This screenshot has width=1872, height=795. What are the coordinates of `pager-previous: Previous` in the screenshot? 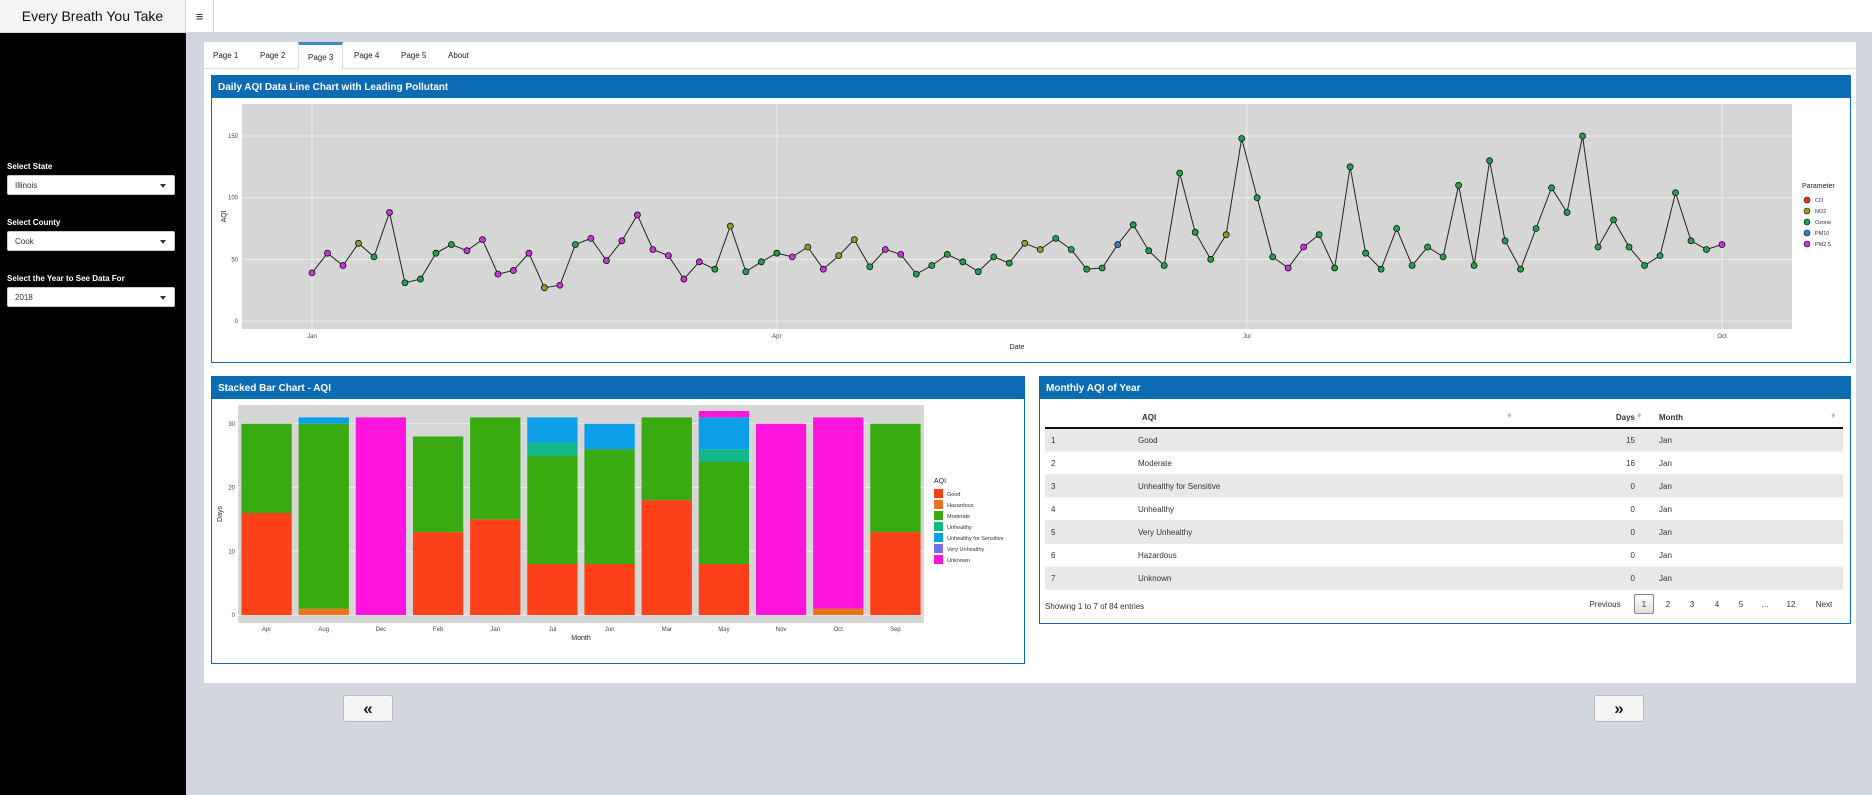 It's located at (1605, 604).